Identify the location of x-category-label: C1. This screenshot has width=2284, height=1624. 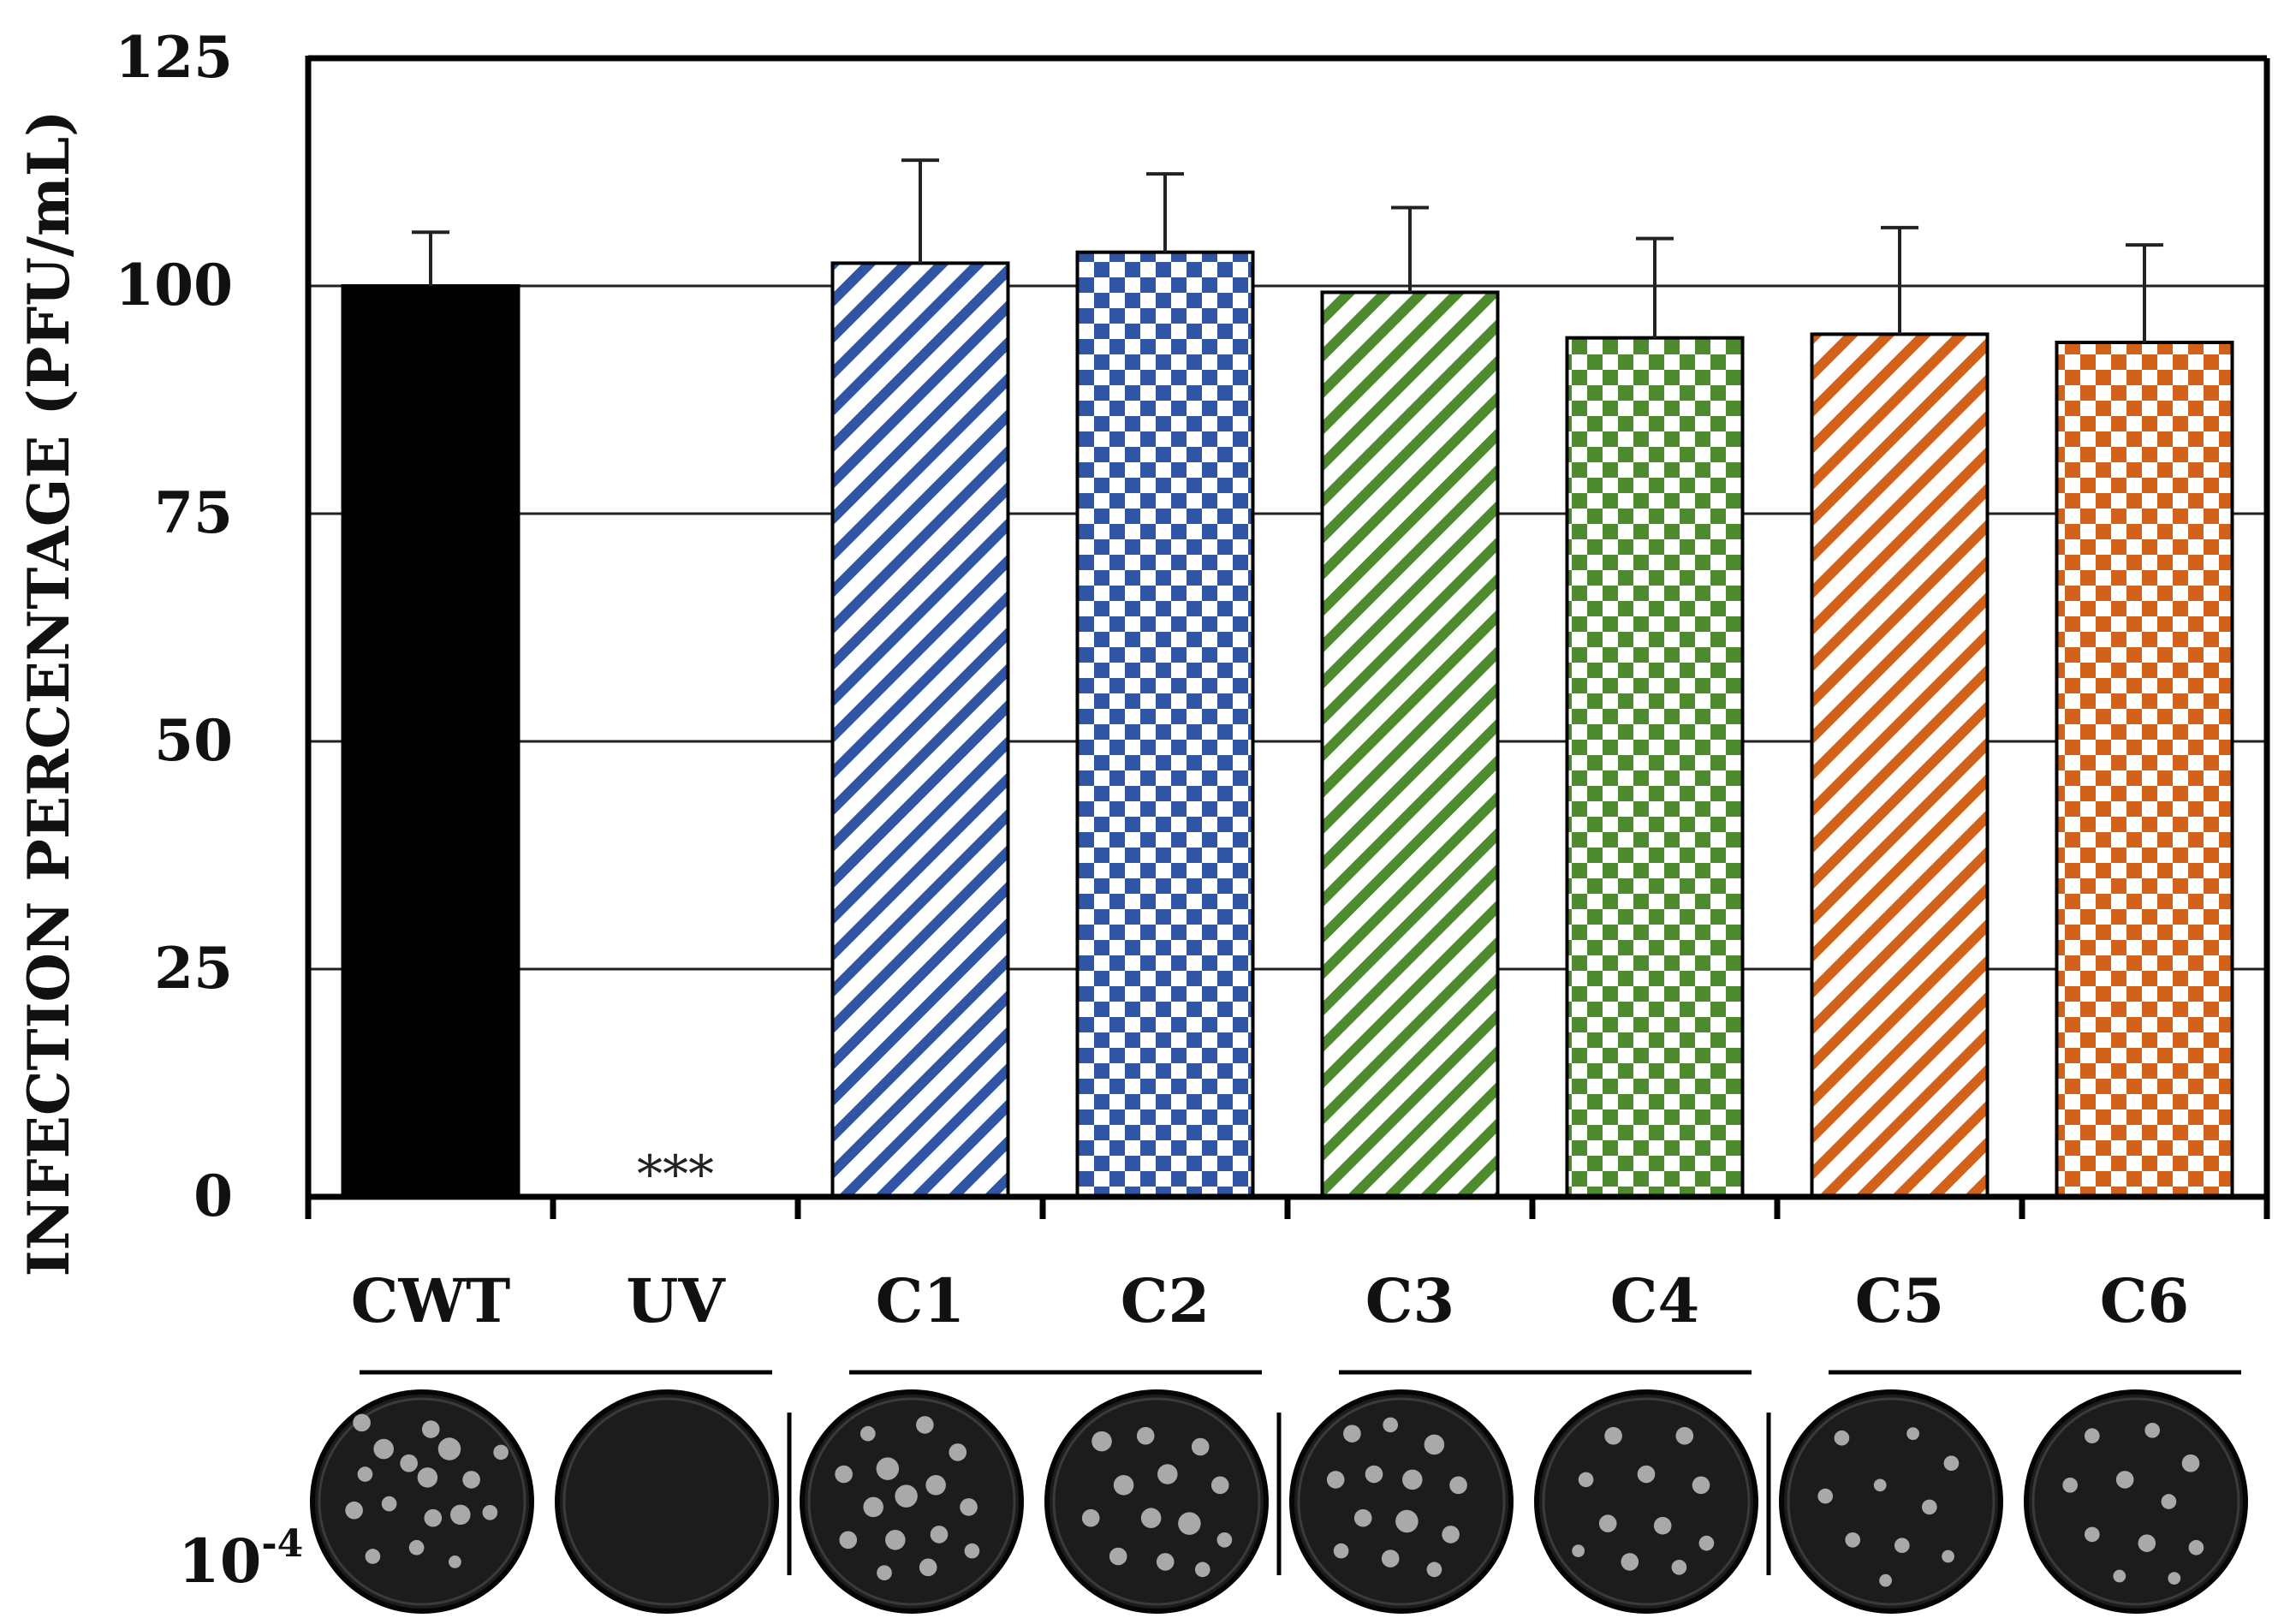
(921, 1300).